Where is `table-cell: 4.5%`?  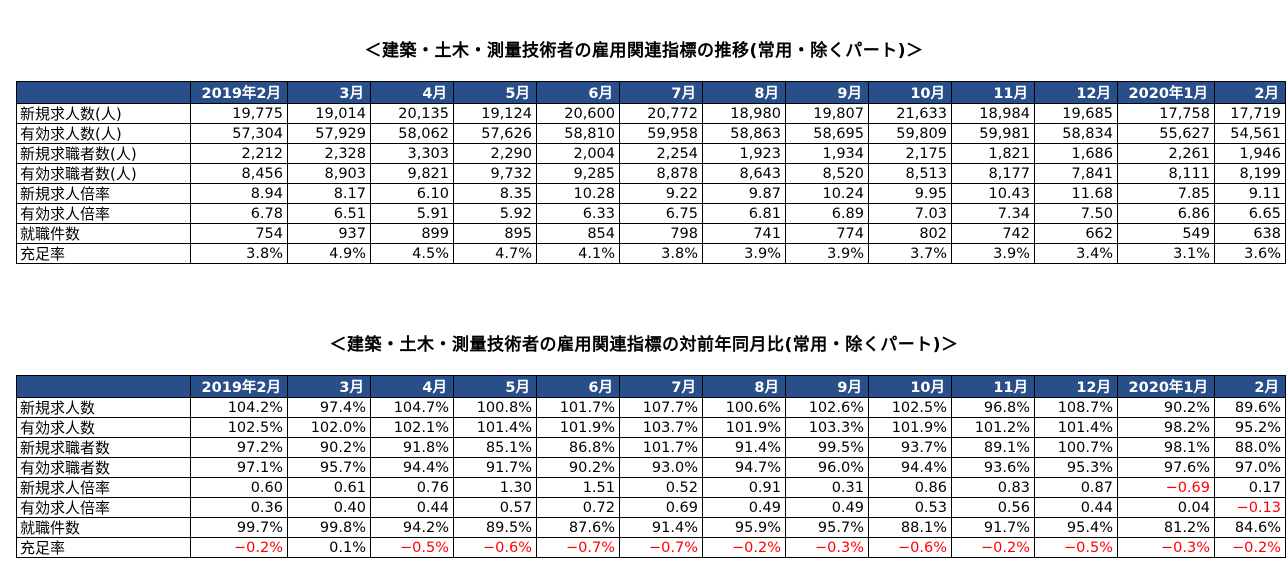 table-cell: 4.5% is located at coordinates (412, 253).